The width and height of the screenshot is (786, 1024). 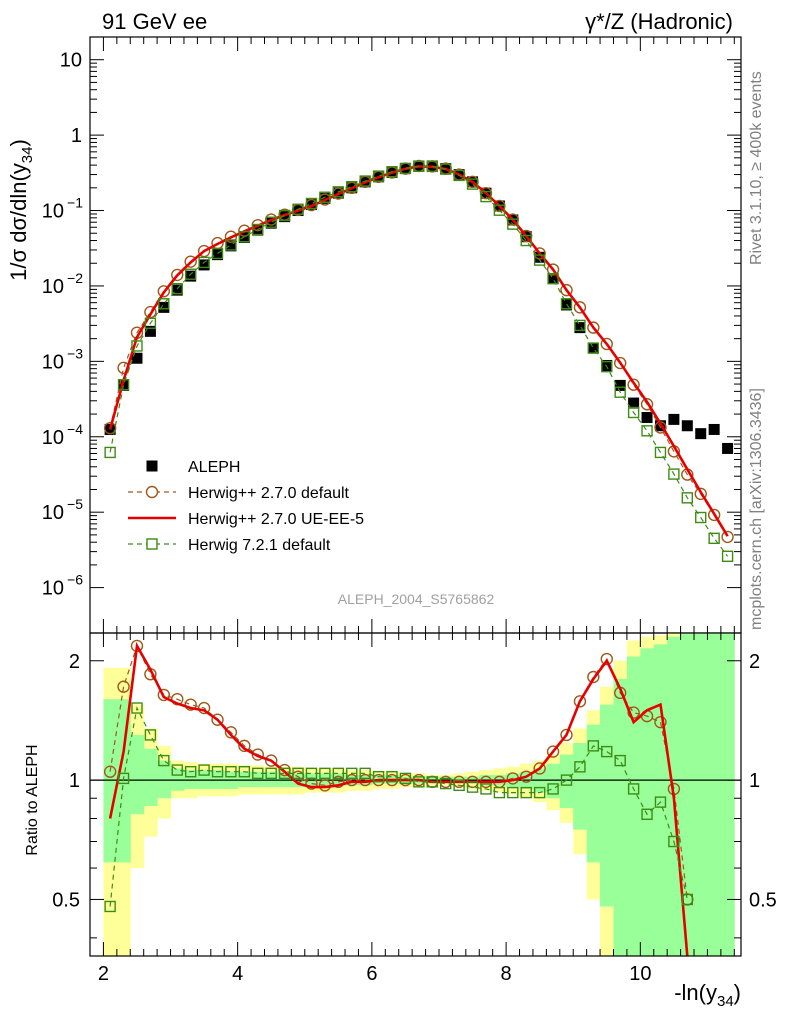 I want to click on main-ytick-label-exponent: −1, so click(x=75, y=203).